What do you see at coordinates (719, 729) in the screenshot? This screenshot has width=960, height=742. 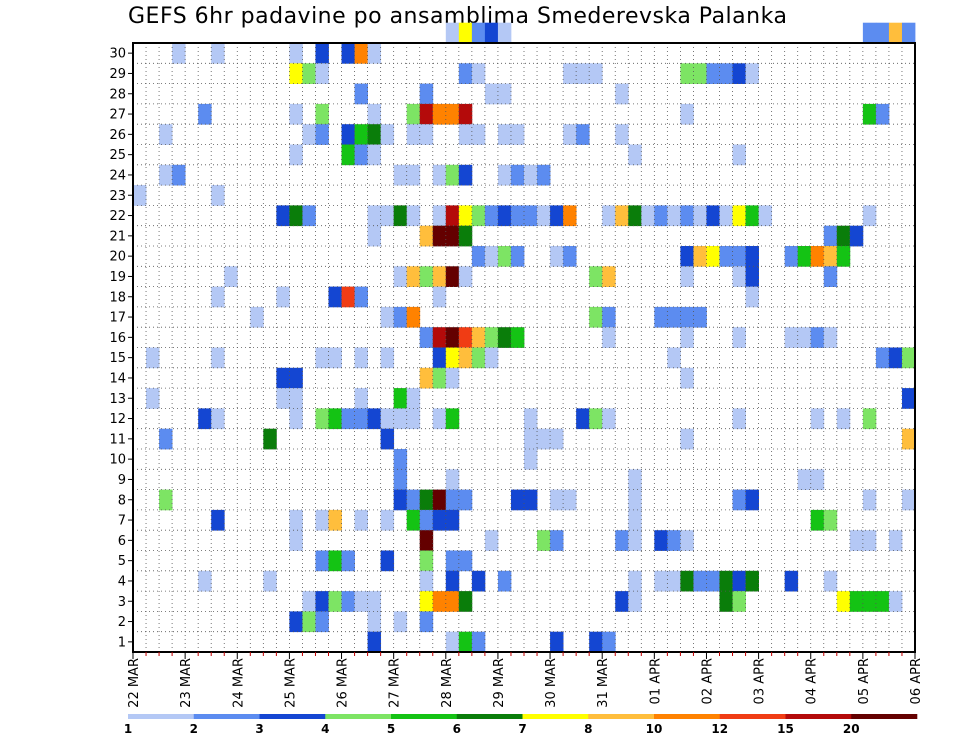 I see `legend-label: 12` at bounding box center [719, 729].